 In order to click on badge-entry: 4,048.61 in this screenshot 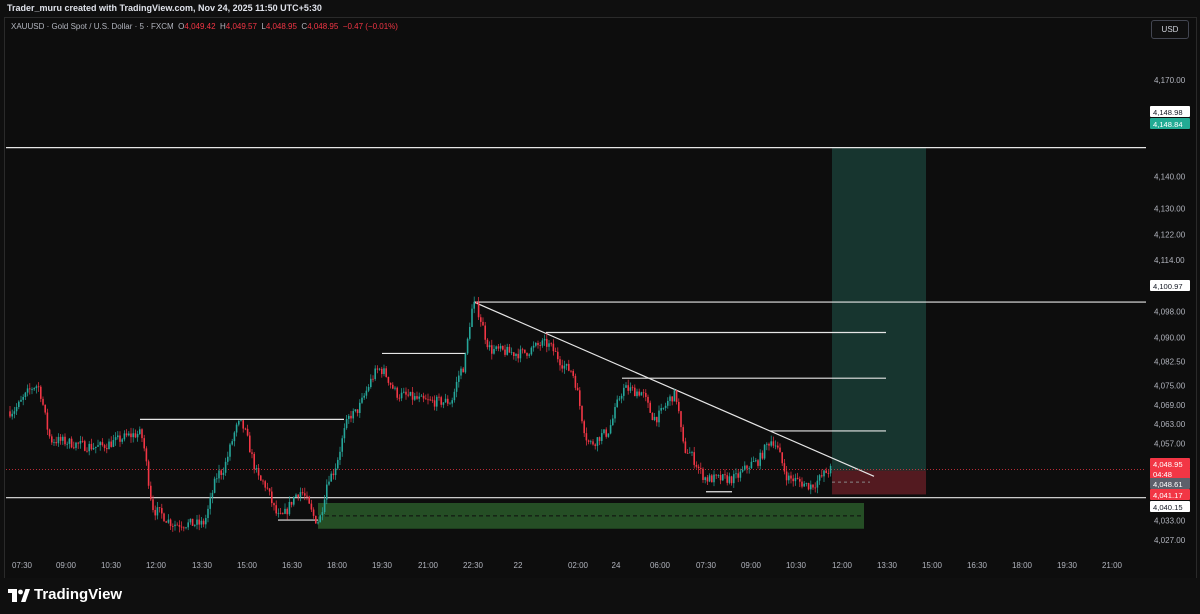, I will do `click(1170, 483)`.